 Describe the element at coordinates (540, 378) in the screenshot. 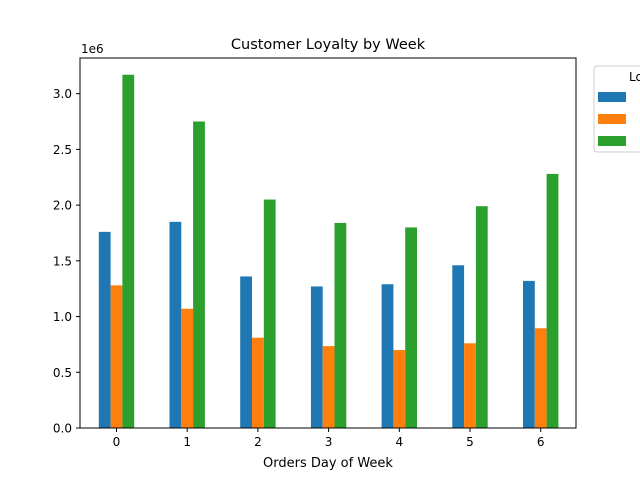

I see `bar-series1-cat6` at that location.